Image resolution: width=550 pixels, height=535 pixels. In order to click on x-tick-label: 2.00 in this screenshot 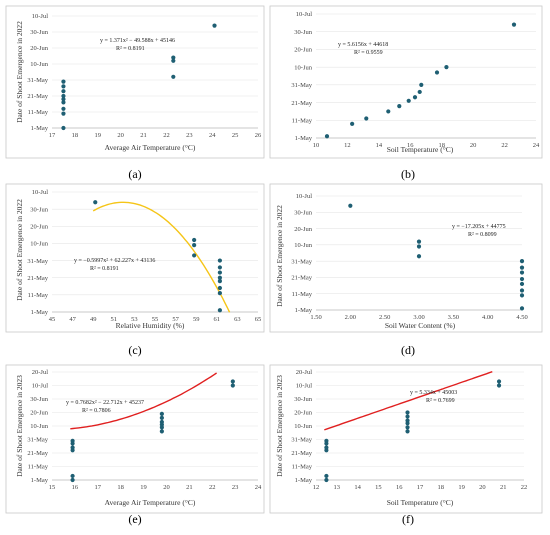, I will do `click(350, 317)`.